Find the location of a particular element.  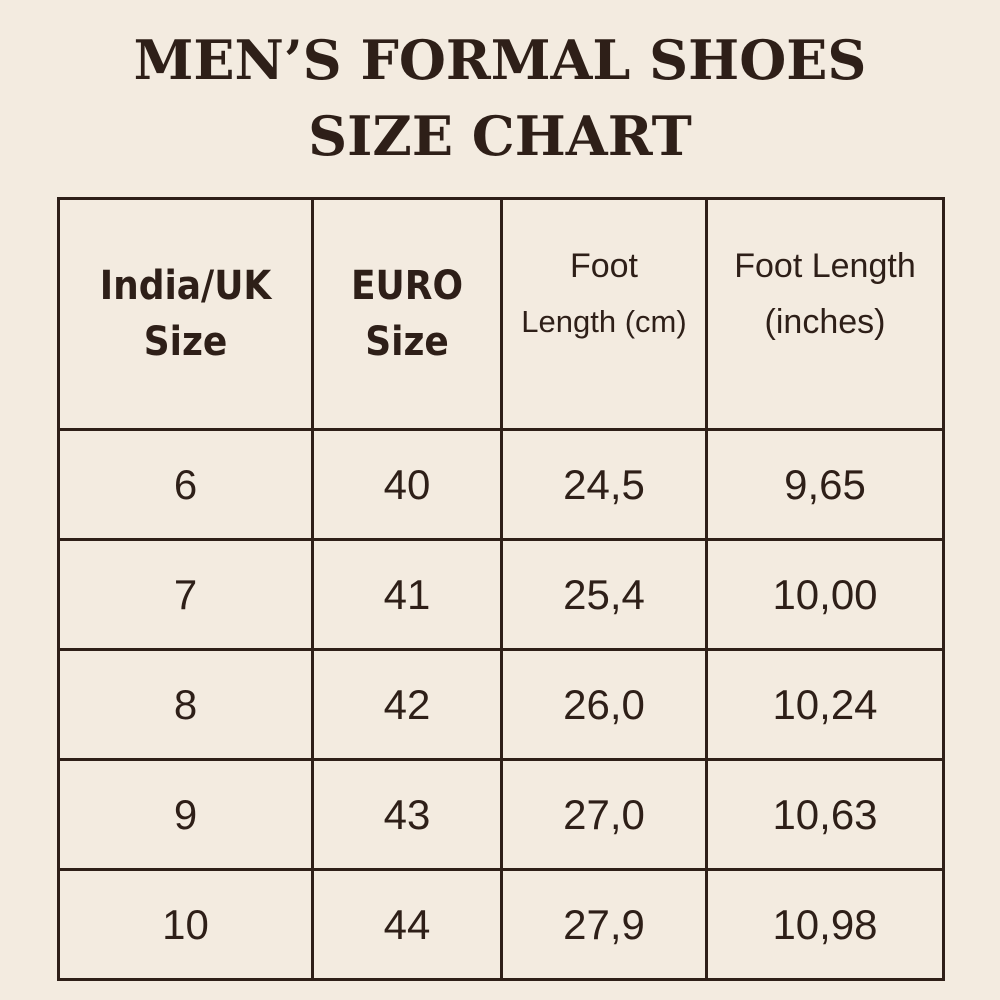

cell-euro-size: 40 is located at coordinates (407, 484).